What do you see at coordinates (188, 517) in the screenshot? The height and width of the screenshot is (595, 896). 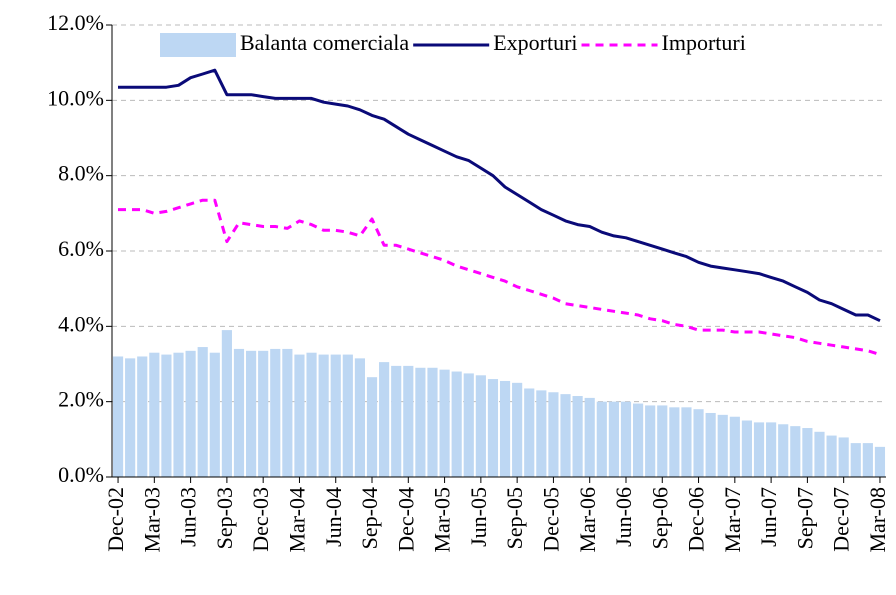 I see `x-tick-label: Jun-03` at bounding box center [188, 517].